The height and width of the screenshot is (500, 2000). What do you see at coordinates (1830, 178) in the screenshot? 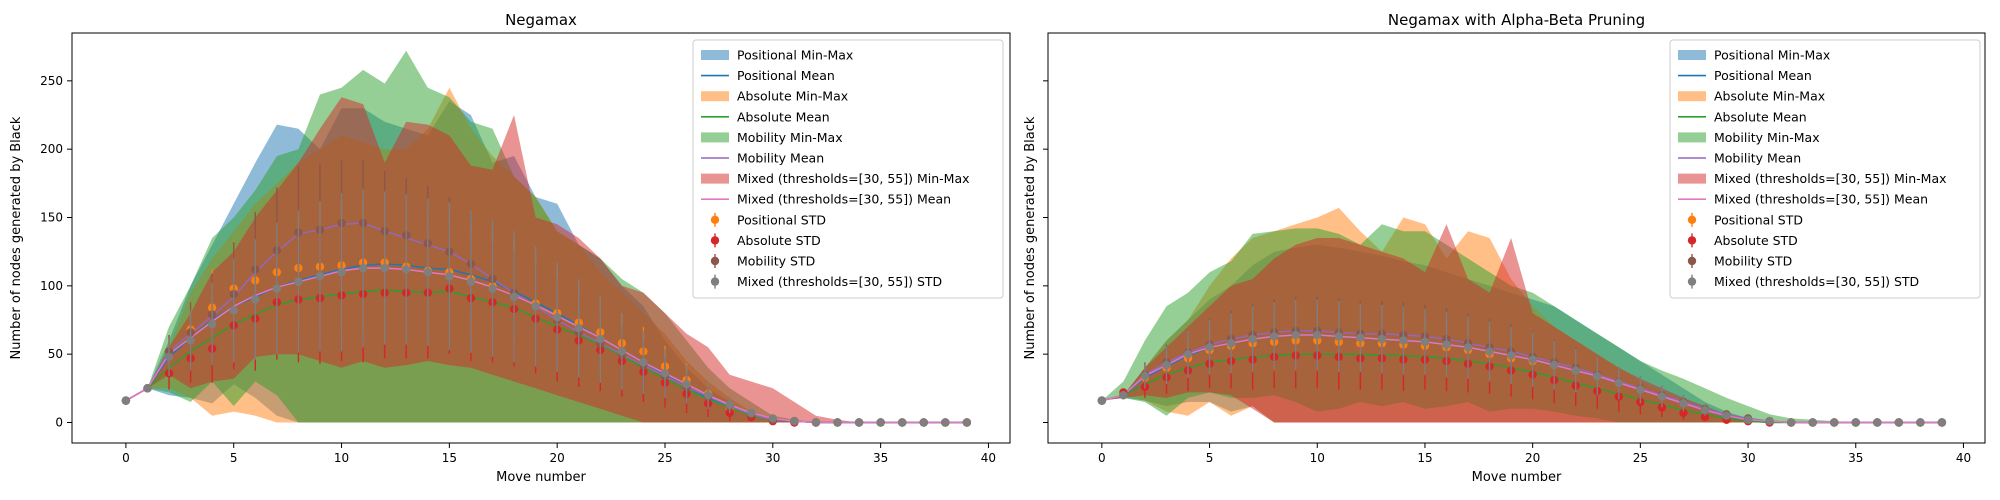
I see `legend-entry-label: Mixed (thresholds=[30, 55]) Min-Max` at bounding box center [1830, 178].